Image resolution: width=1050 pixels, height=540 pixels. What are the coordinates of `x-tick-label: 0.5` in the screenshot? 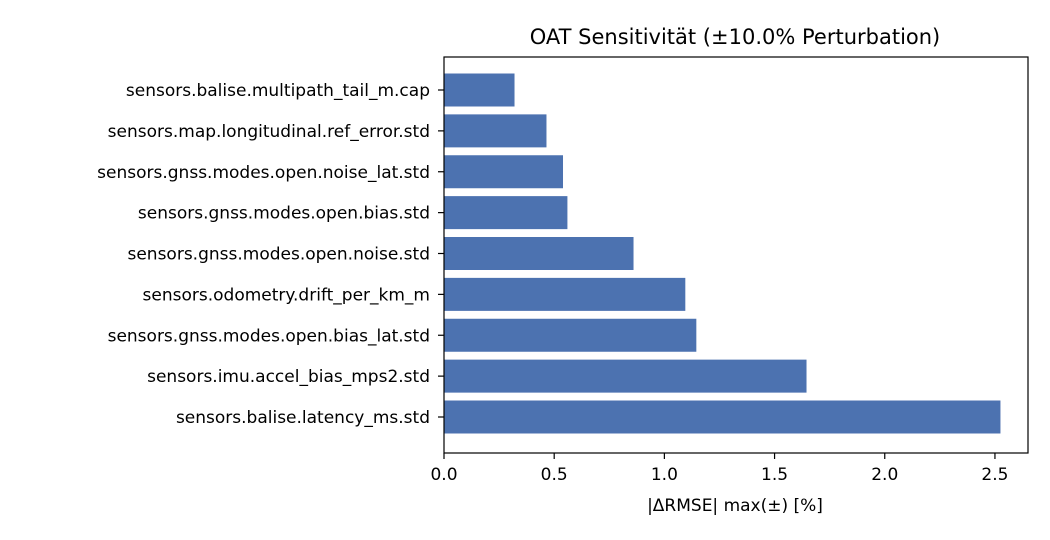 It's located at (554, 475).